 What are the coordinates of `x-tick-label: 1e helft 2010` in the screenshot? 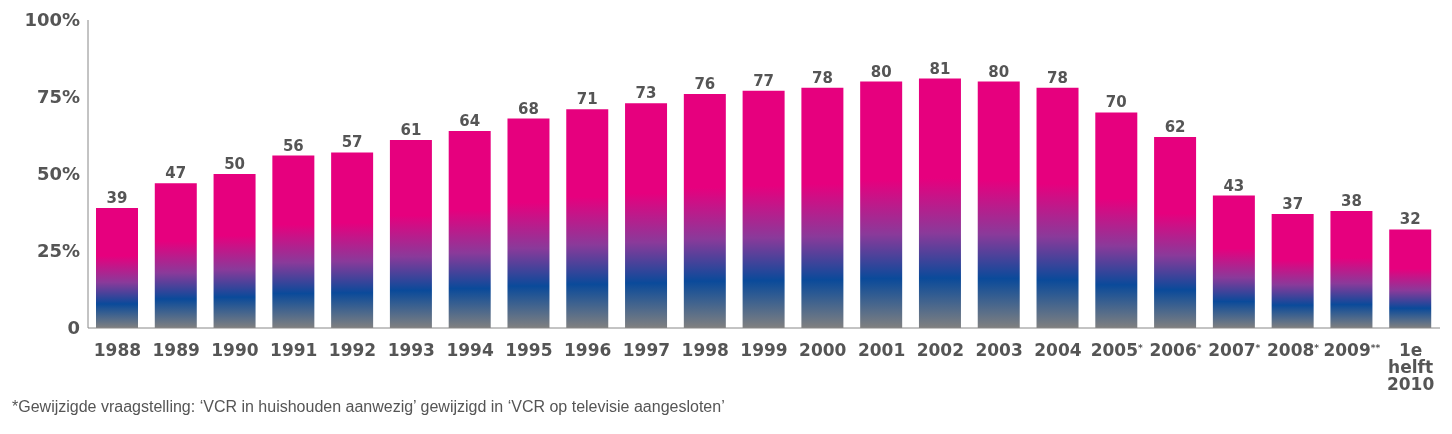 It's located at (1410, 367).